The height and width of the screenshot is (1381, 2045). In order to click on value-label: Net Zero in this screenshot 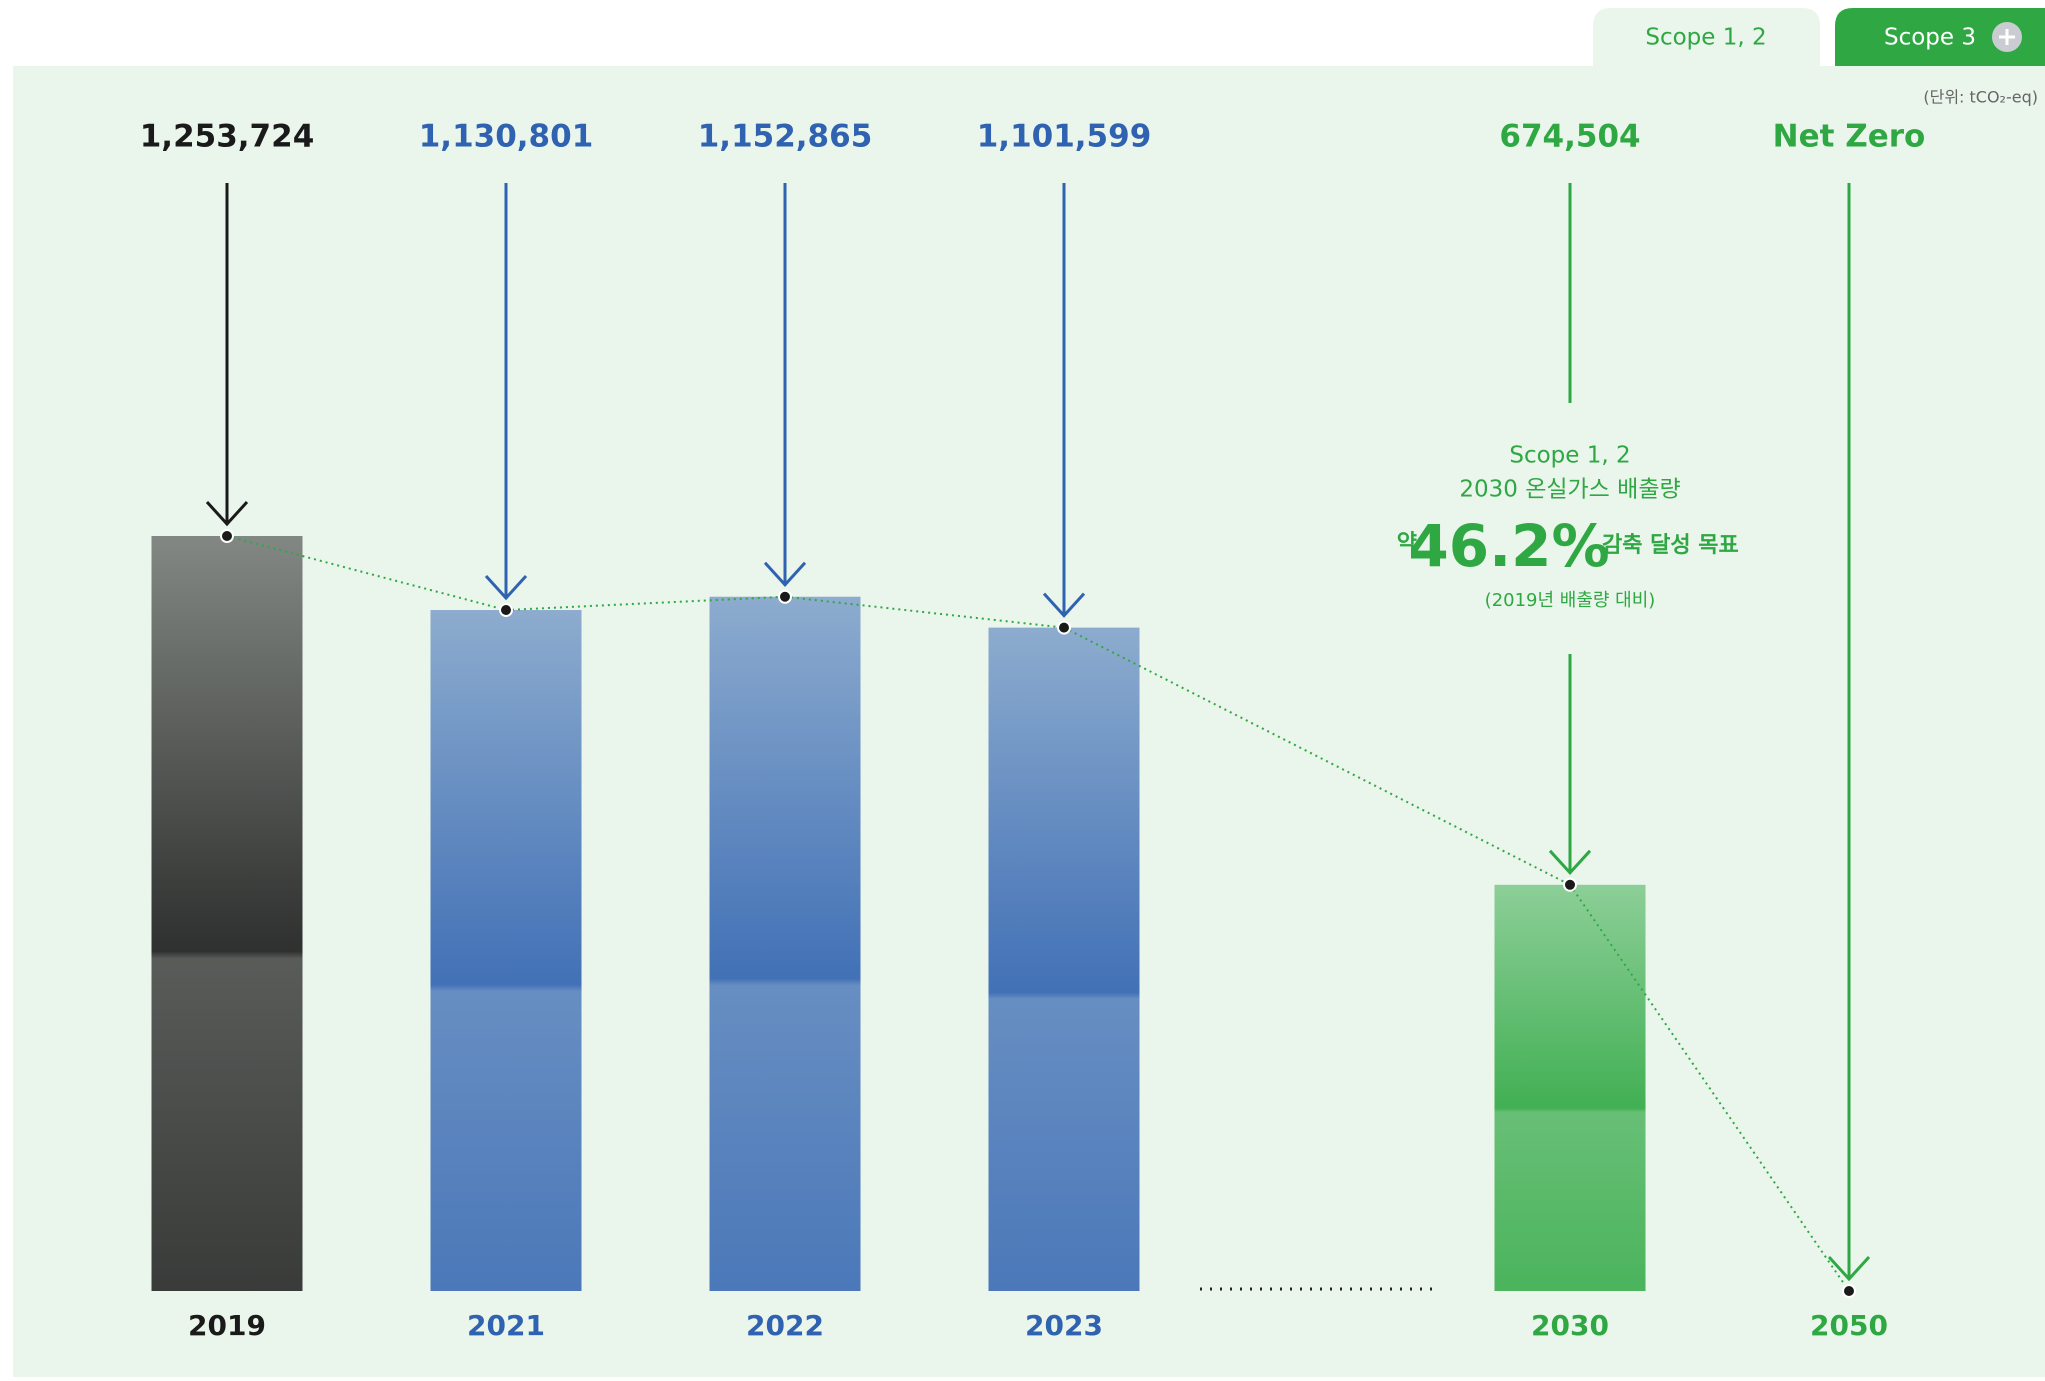, I will do `click(1849, 137)`.